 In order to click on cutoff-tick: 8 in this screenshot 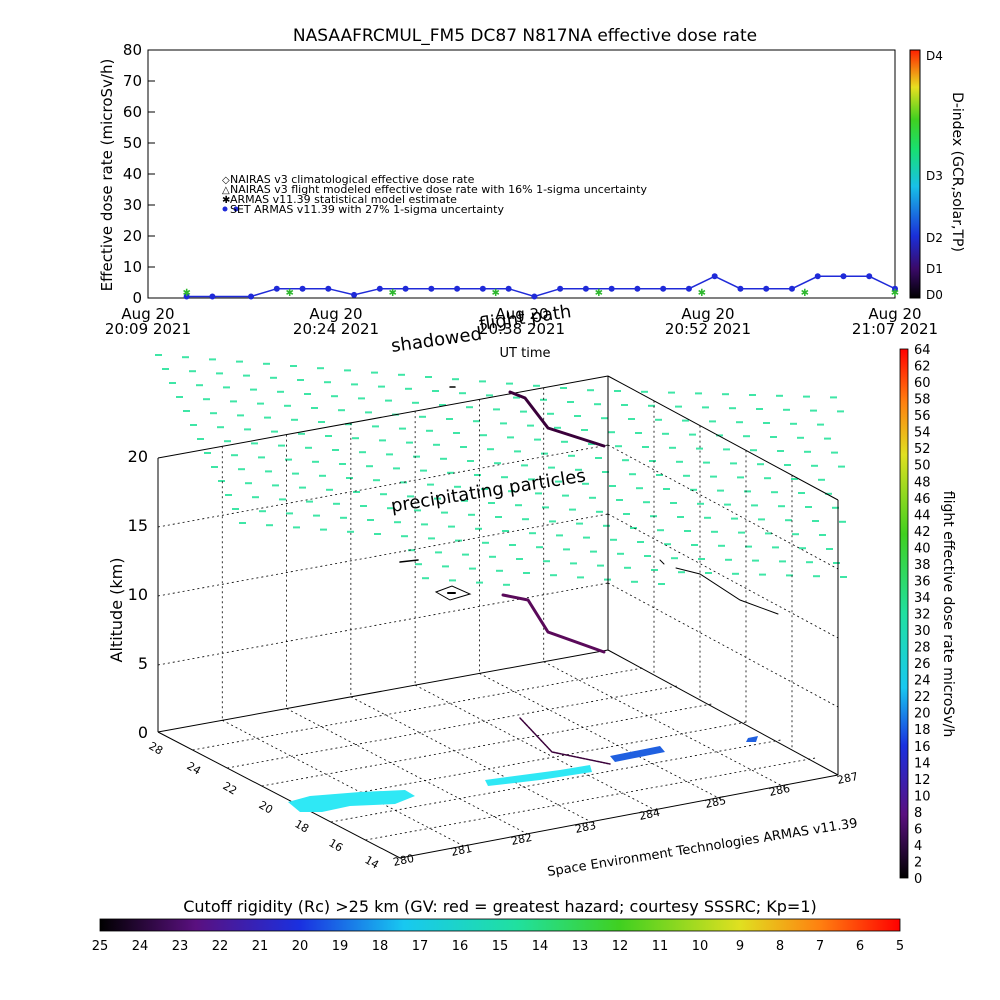, I will do `click(780, 946)`.